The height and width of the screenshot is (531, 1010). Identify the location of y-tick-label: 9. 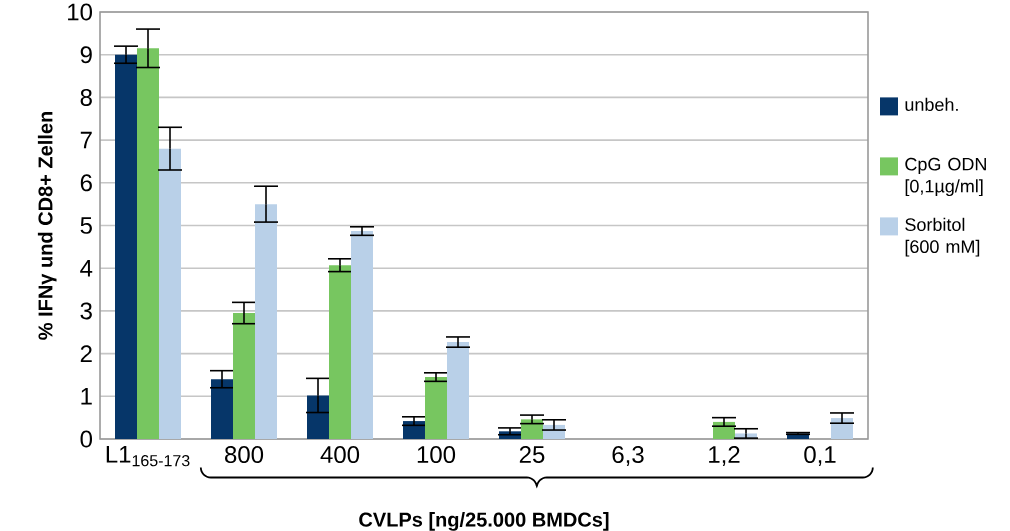
(86, 55).